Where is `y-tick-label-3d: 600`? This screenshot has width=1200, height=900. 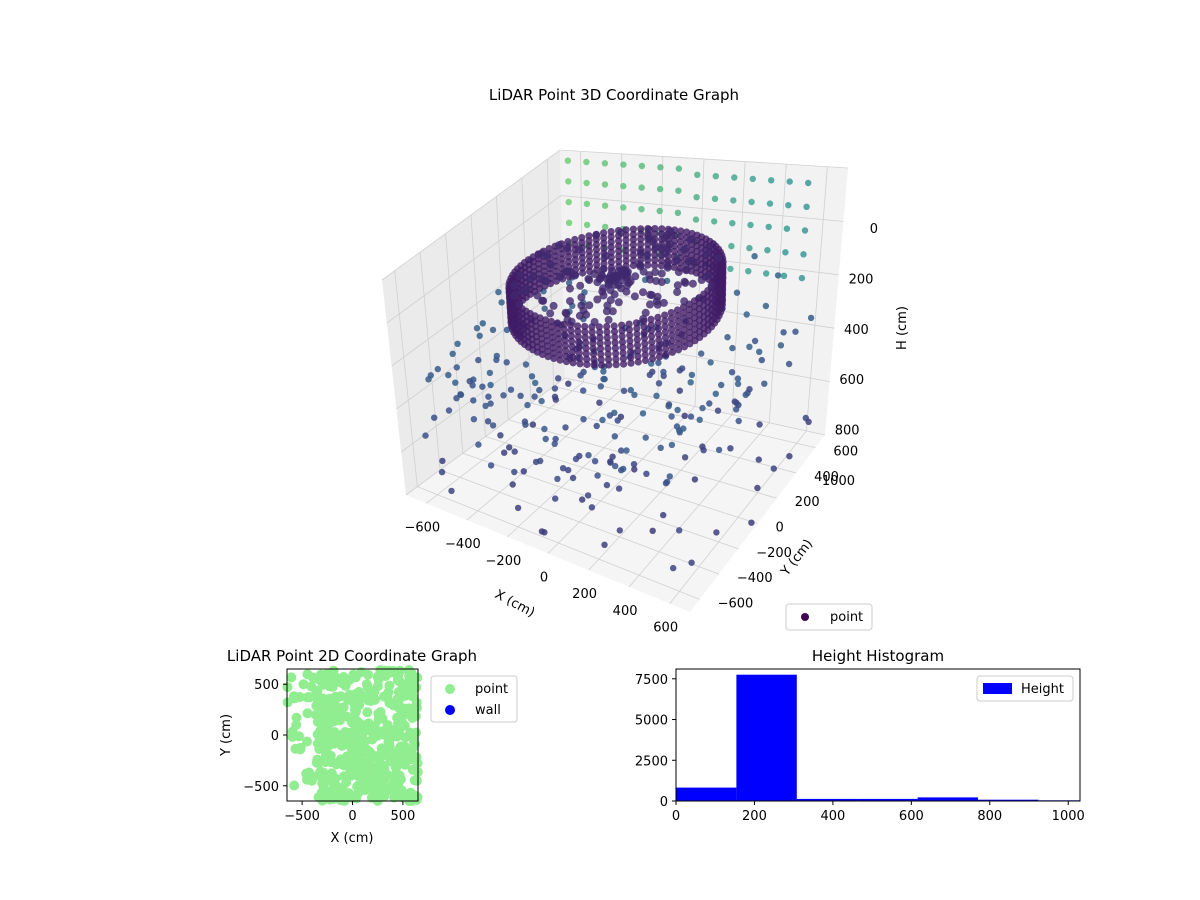 y-tick-label-3d: 600 is located at coordinates (845, 452).